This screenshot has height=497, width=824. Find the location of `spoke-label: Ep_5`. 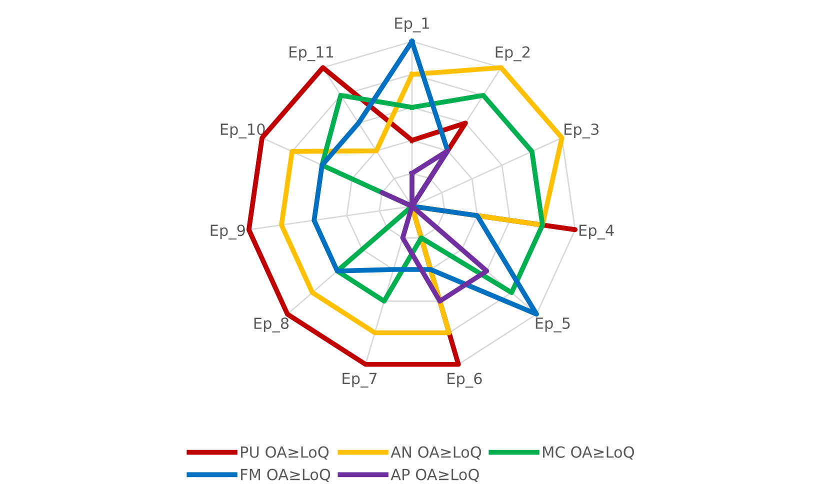

spoke-label: Ep_5 is located at coordinates (553, 325).